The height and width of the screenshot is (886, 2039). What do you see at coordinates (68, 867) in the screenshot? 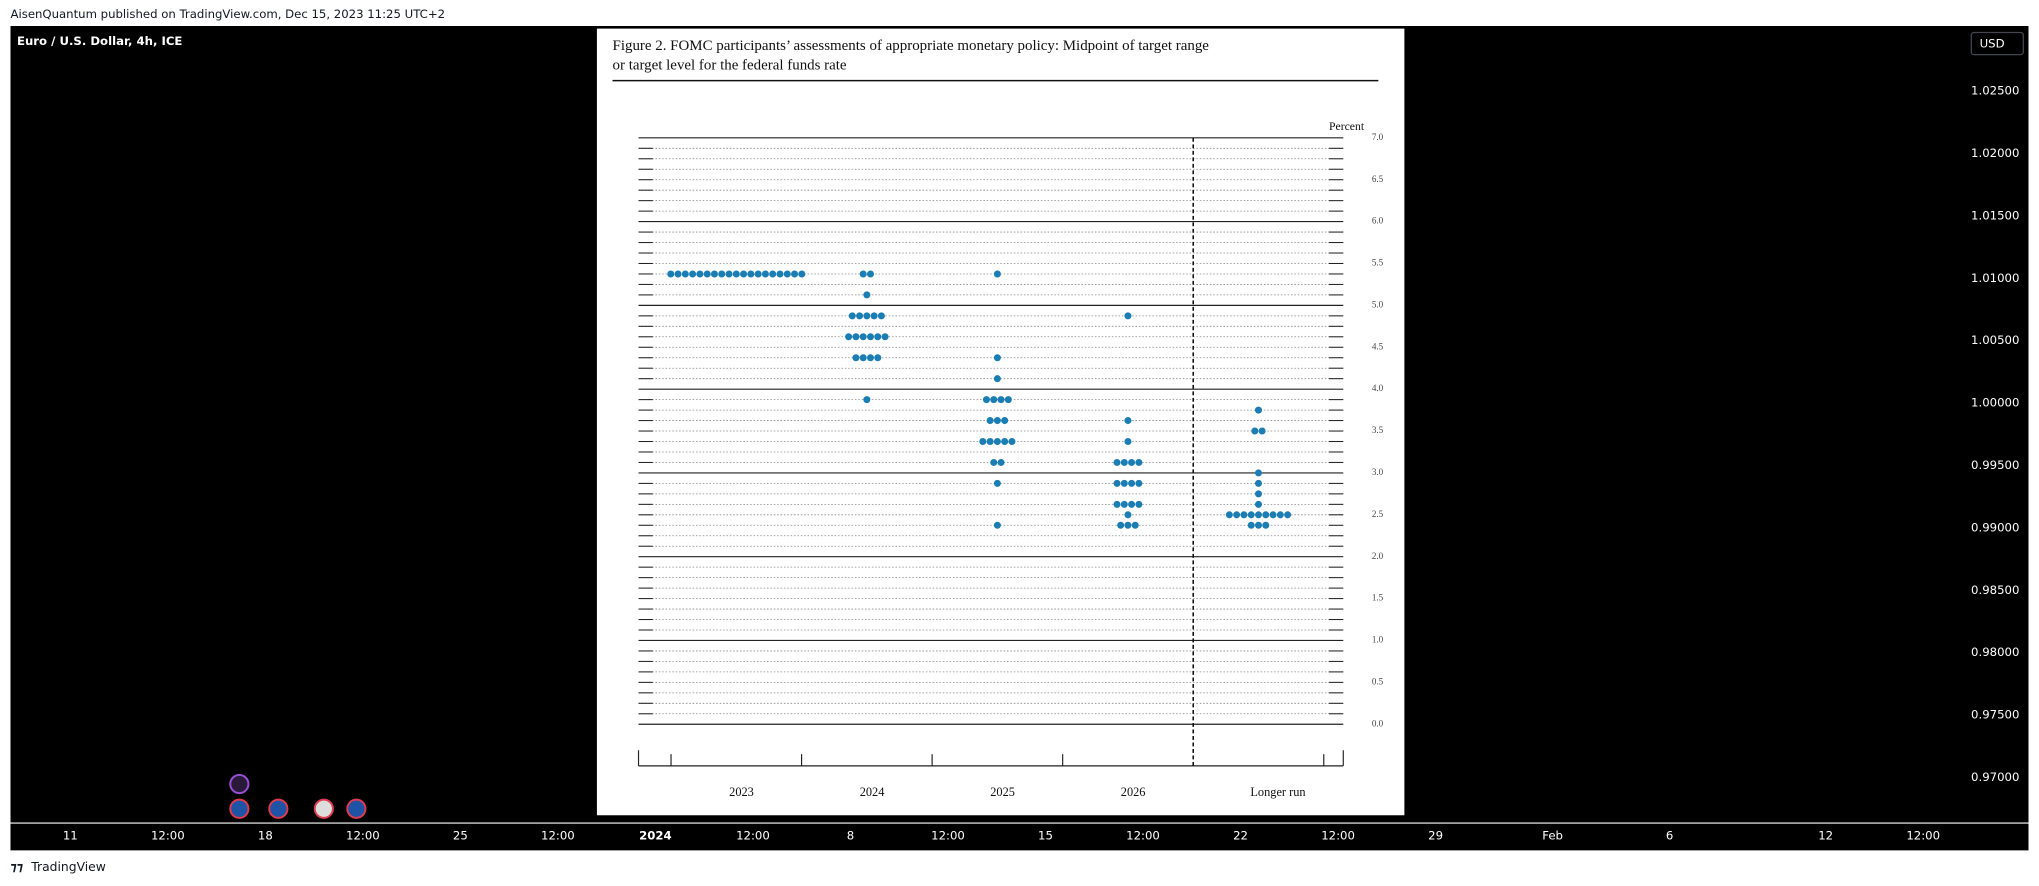
I see `brand: TradingView` at bounding box center [68, 867].